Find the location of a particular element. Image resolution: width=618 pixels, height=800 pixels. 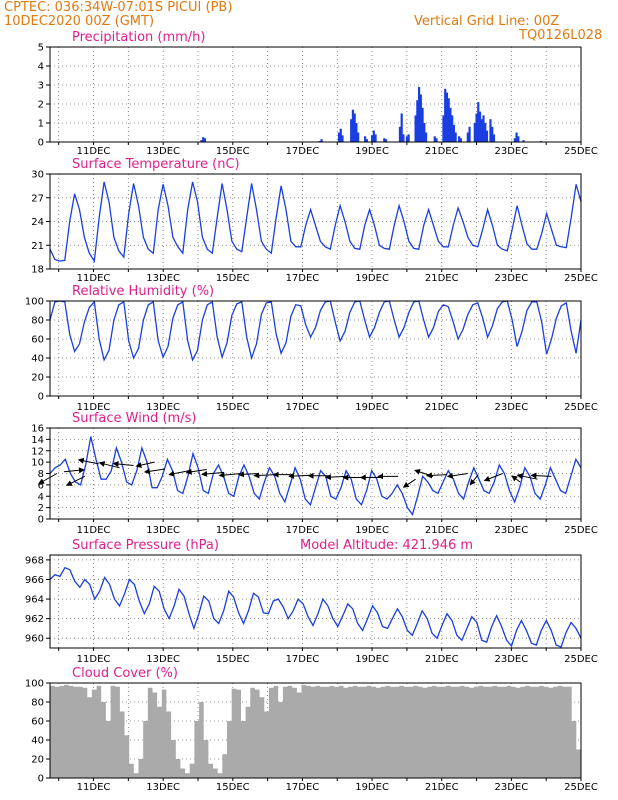

panel-subtitle: Model Altitude: 421.946 m is located at coordinates (386, 545).